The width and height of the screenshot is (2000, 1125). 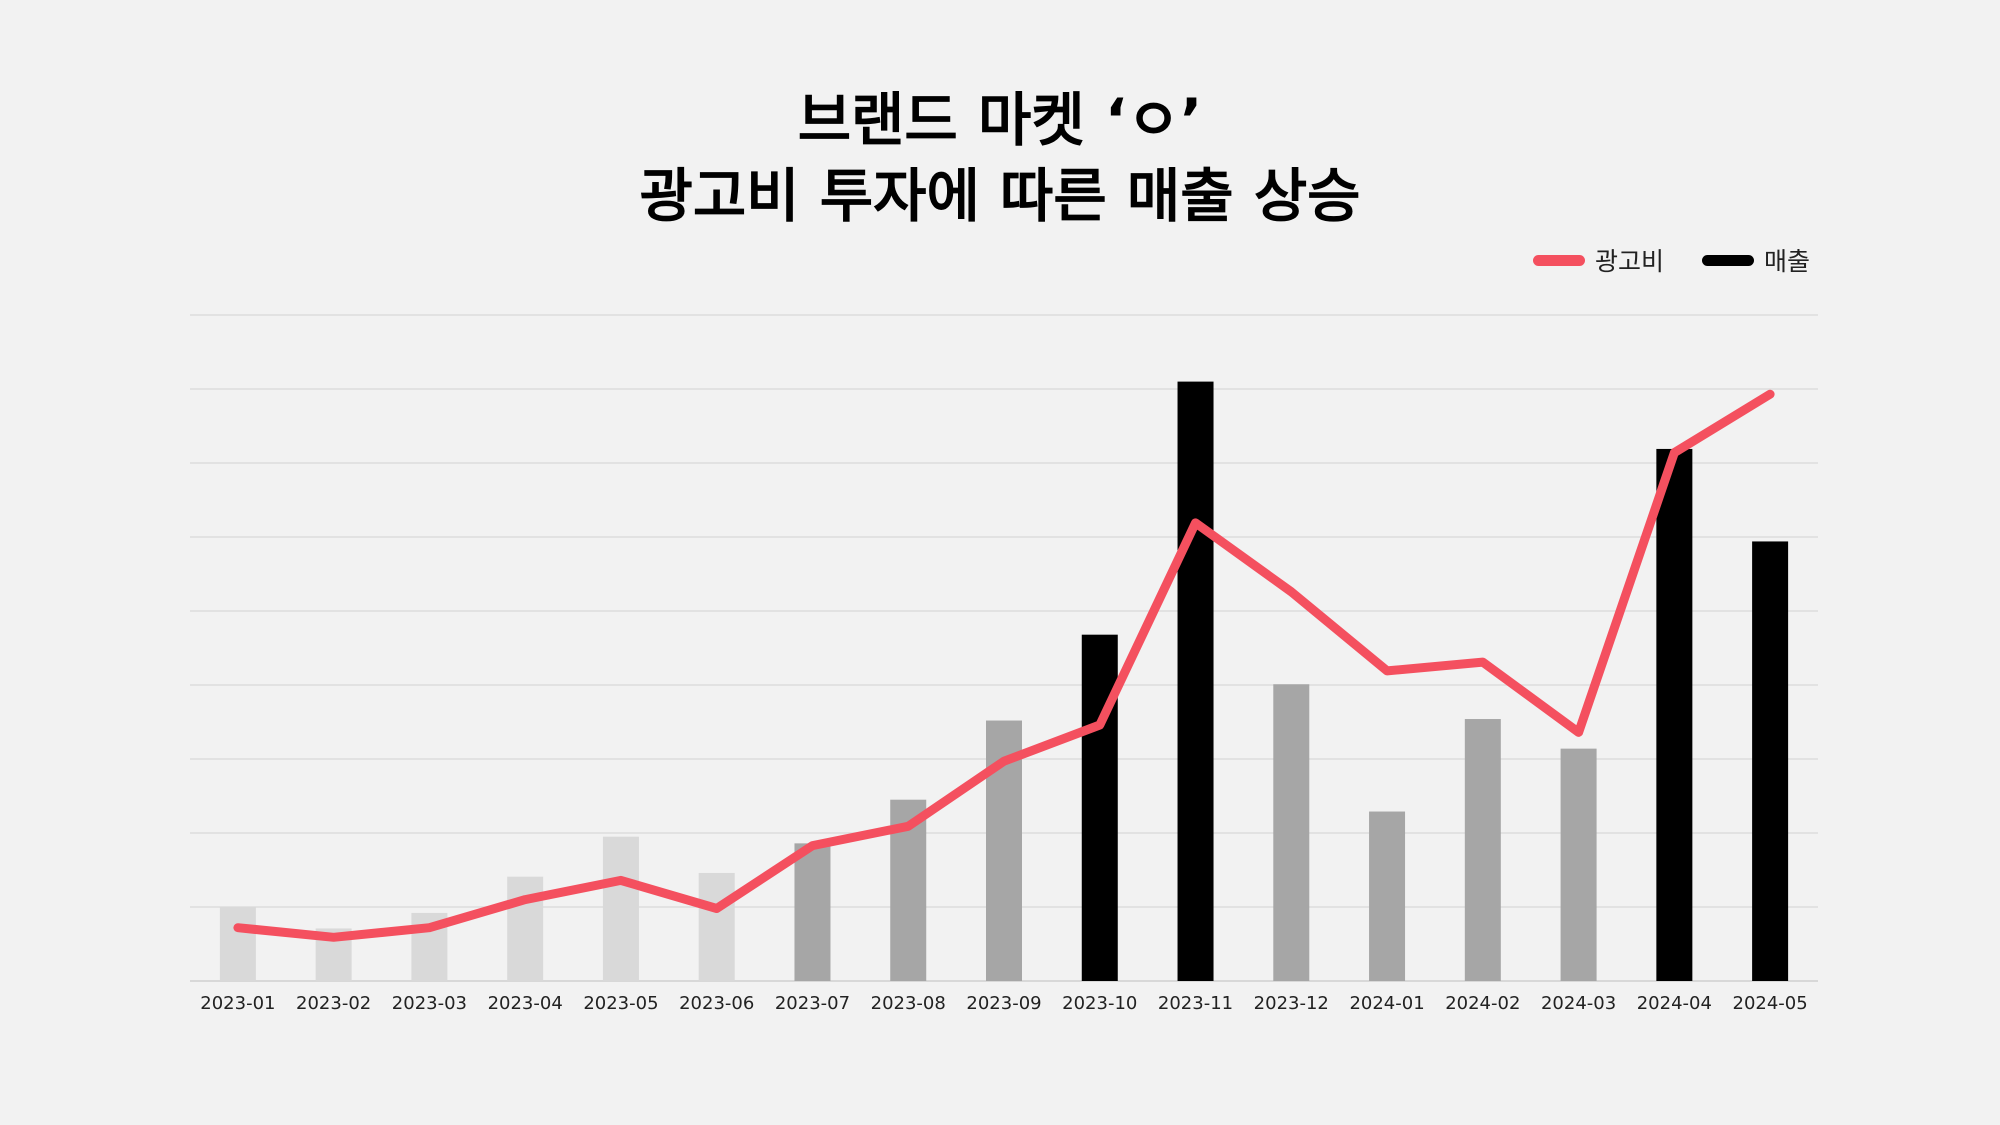 I want to click on x-tick-label: 2023-09, so click(x=1003, y=1003).